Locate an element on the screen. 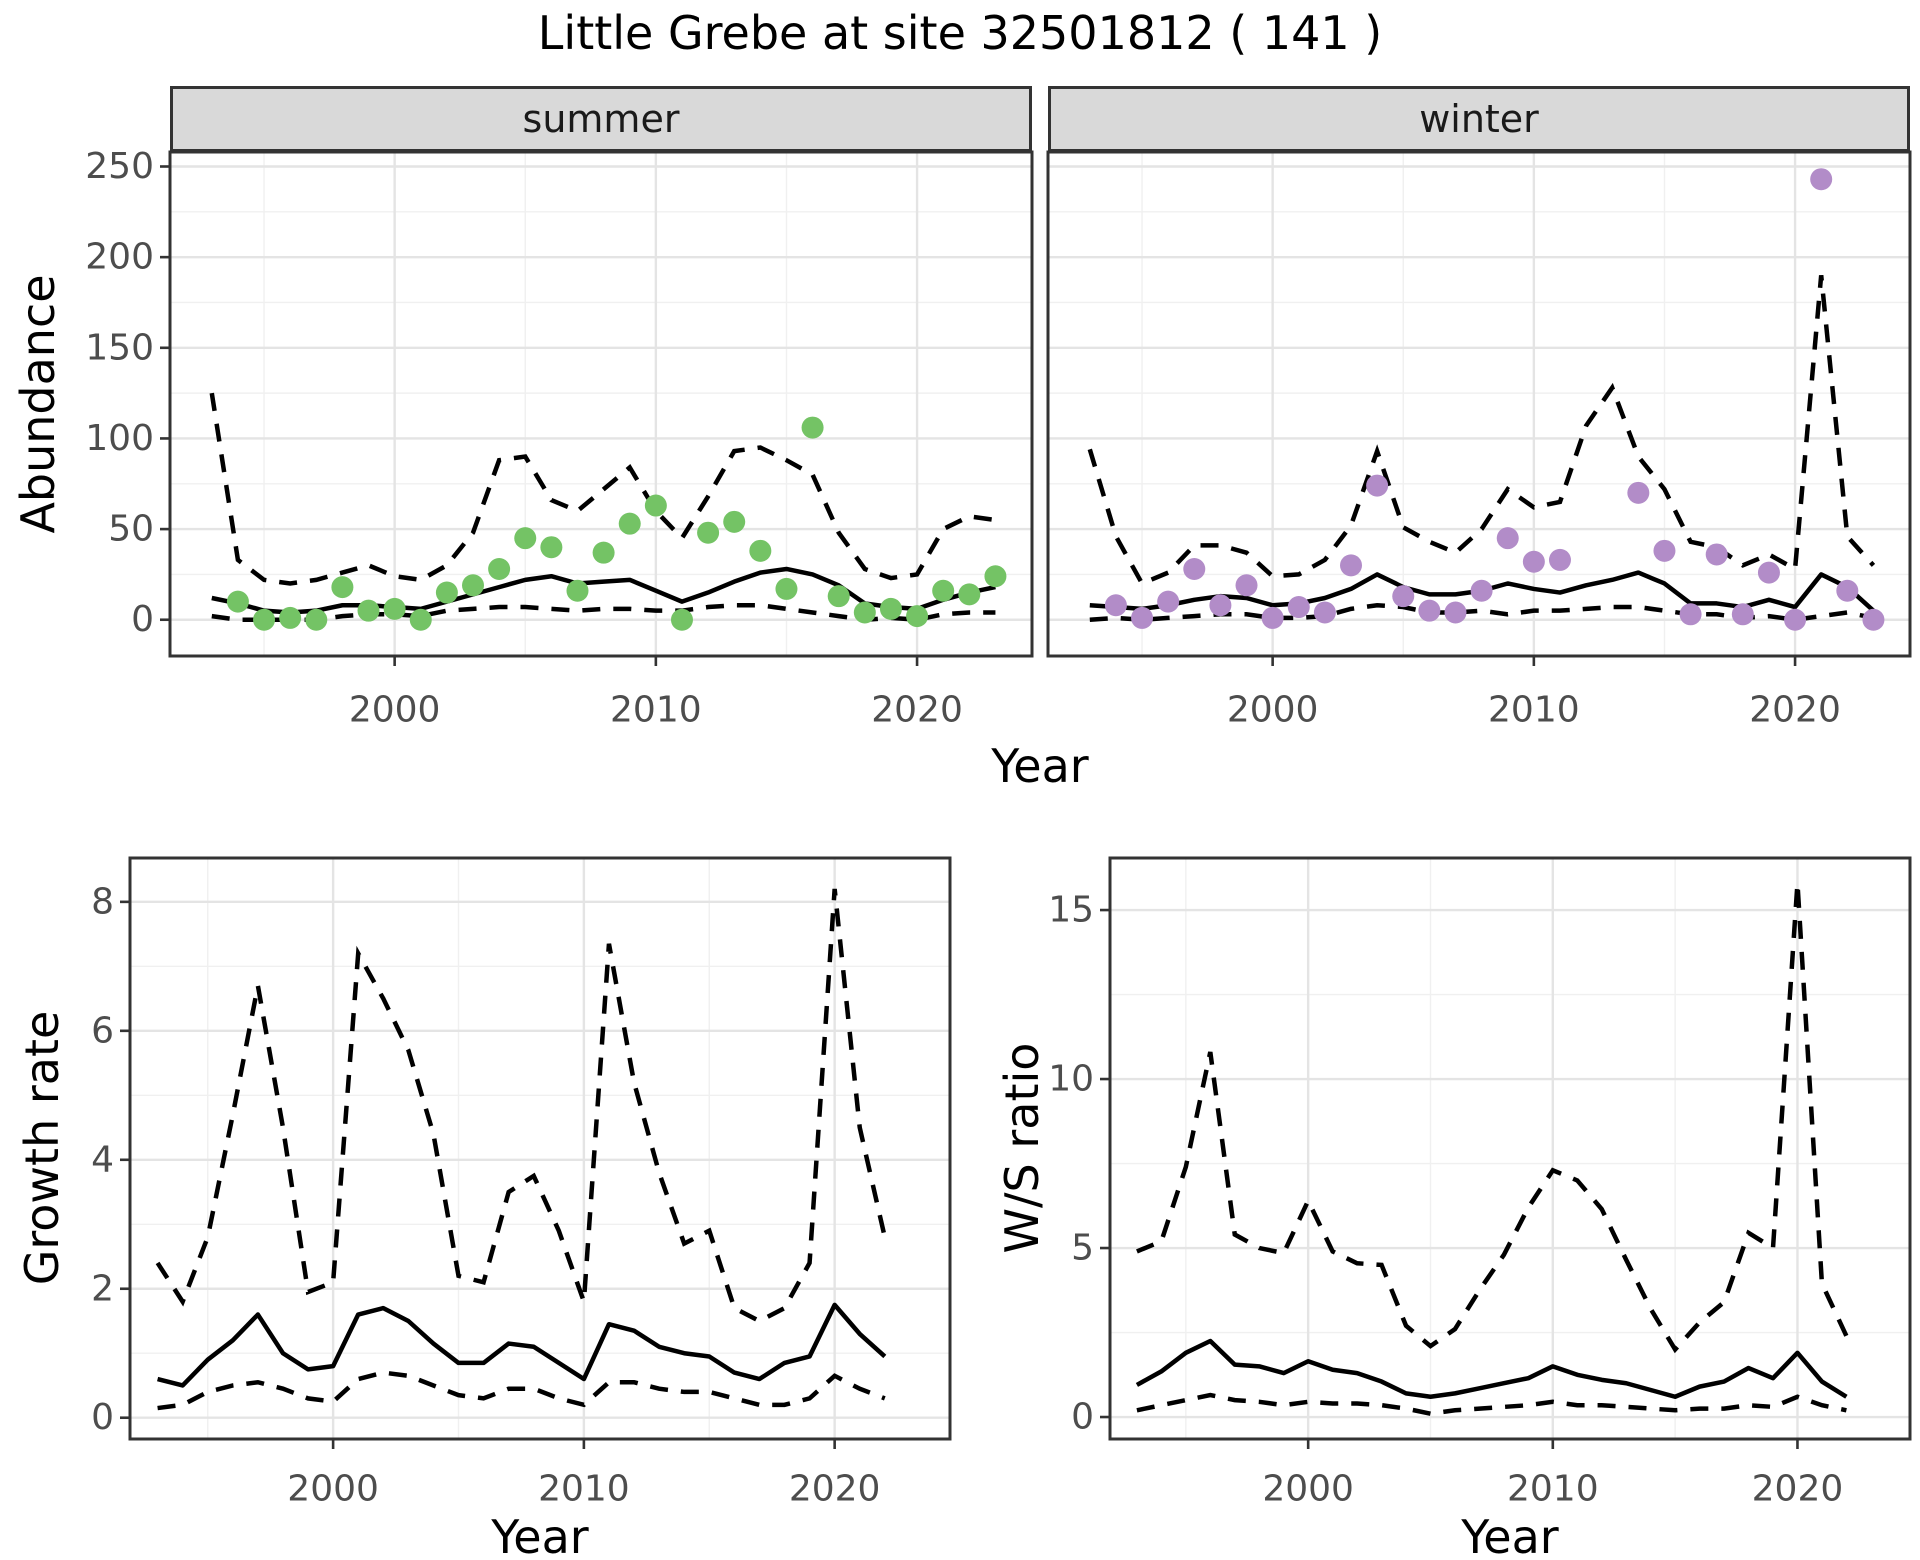  y-axis-title-ws: W/S ratio is located at coordinates (1022, 1148).